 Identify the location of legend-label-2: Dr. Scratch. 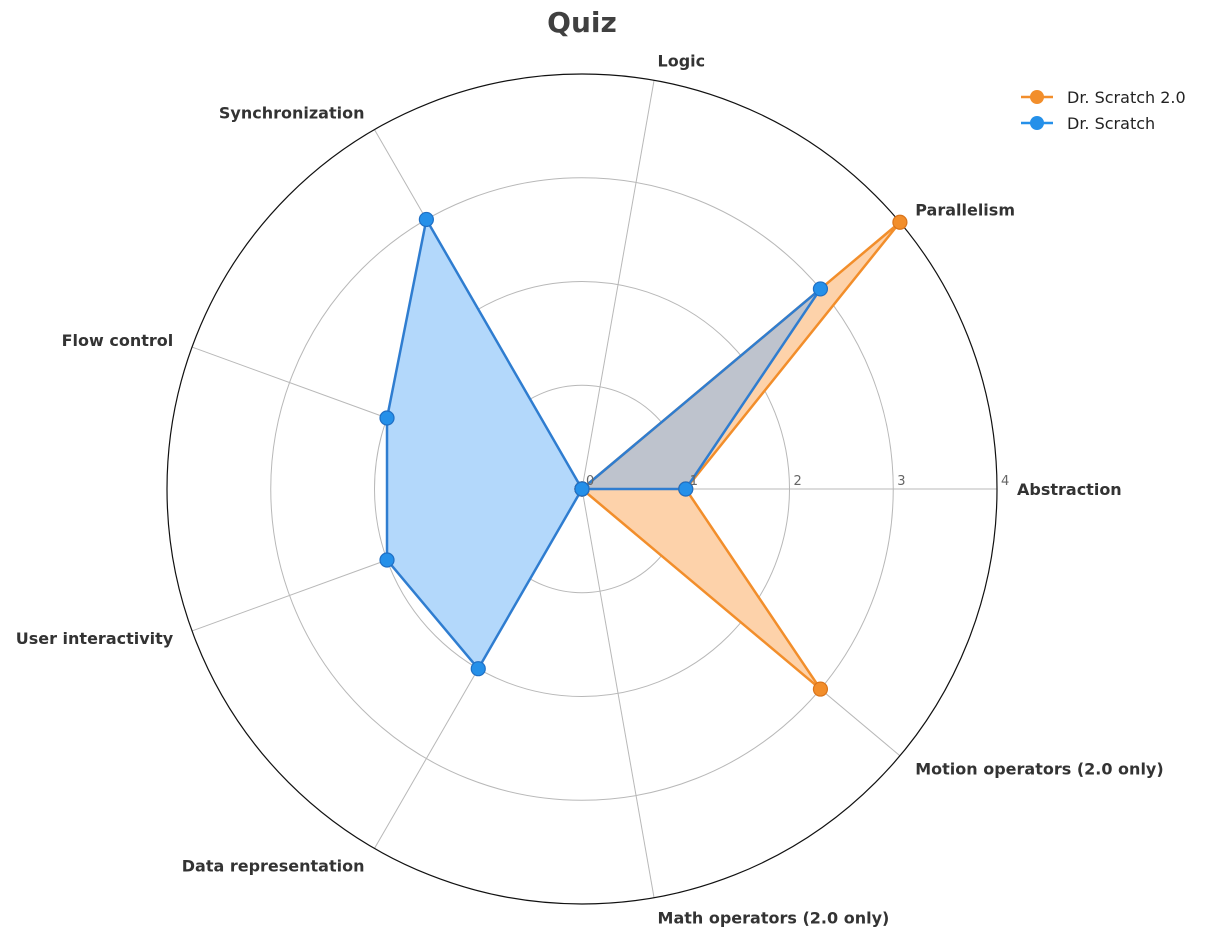
(1111, 123).